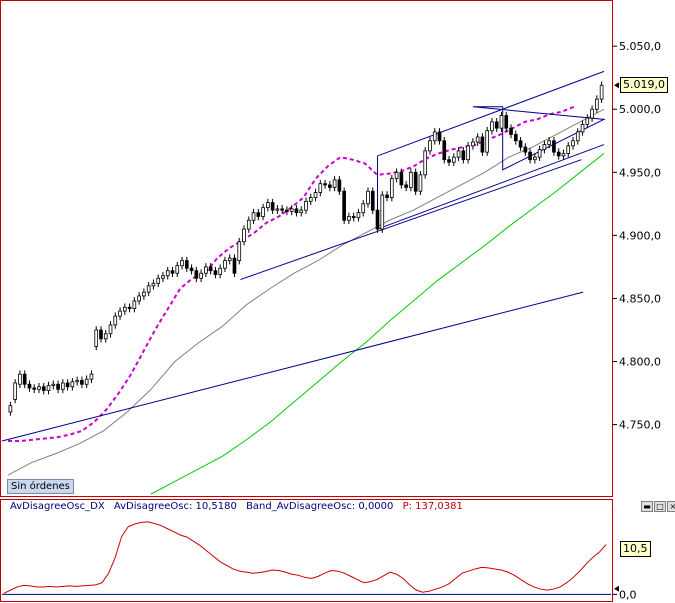 The image size is (675, 603). Describe the element at coordinates (319, 561) in the screenshot. I see `oscillator-svg: 0,0` at that location.